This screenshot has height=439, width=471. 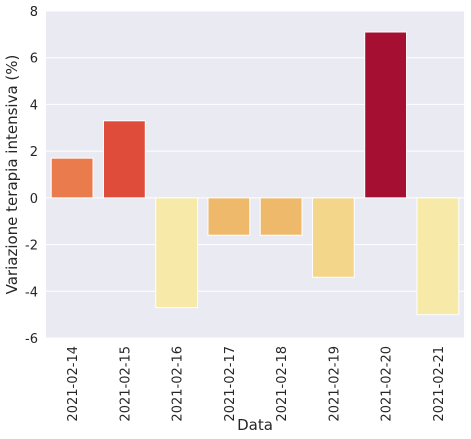 I want to click on x-tick-label: 2021-02-17, so click(x=230, y=384).